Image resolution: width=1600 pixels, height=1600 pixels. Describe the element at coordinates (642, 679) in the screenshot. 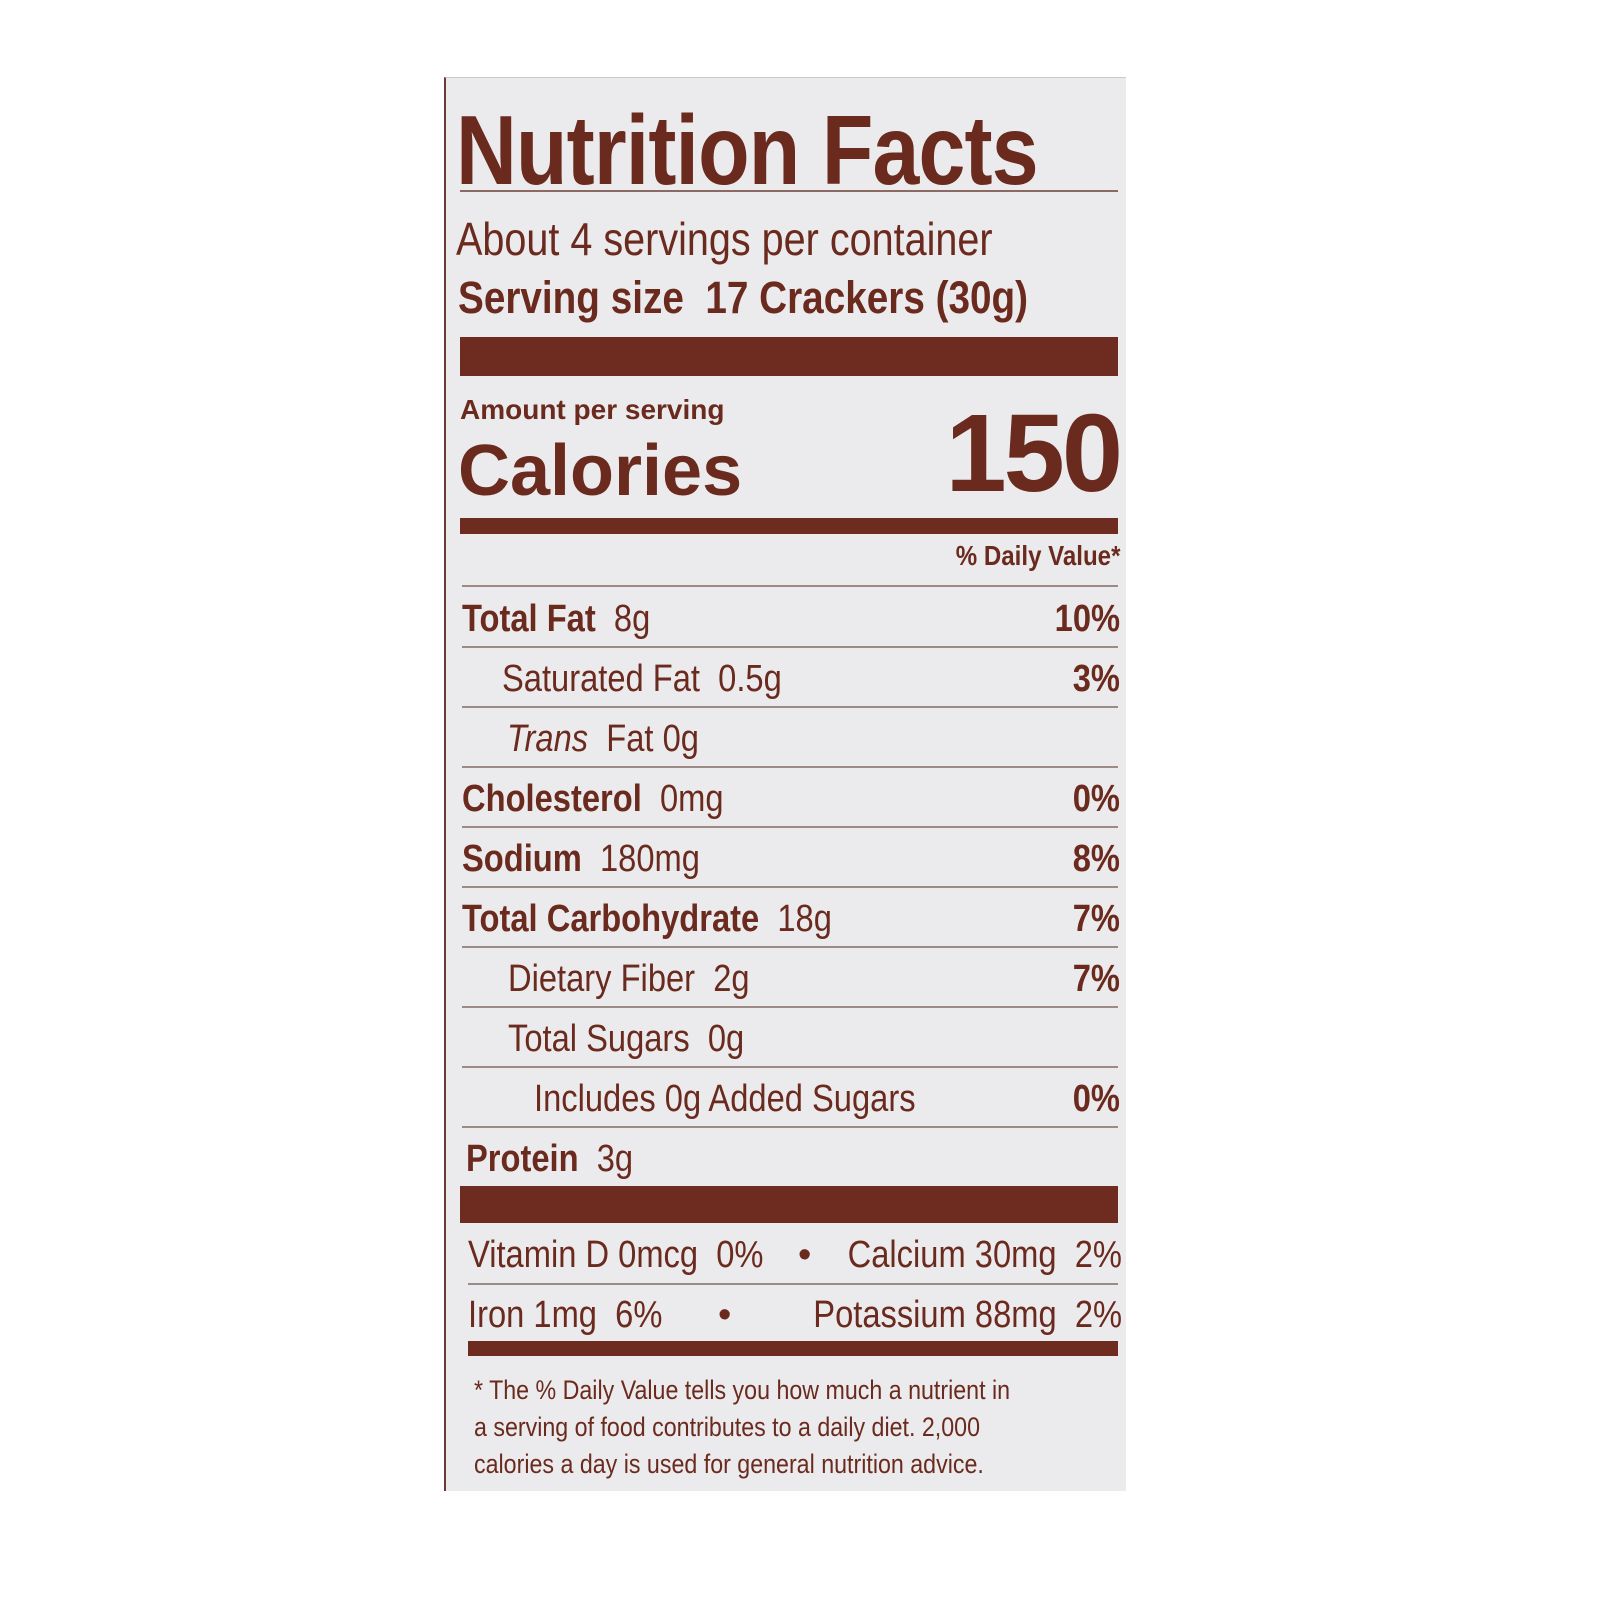

I see `nutrient-name: Saturated Fat 0.5g` at that location.